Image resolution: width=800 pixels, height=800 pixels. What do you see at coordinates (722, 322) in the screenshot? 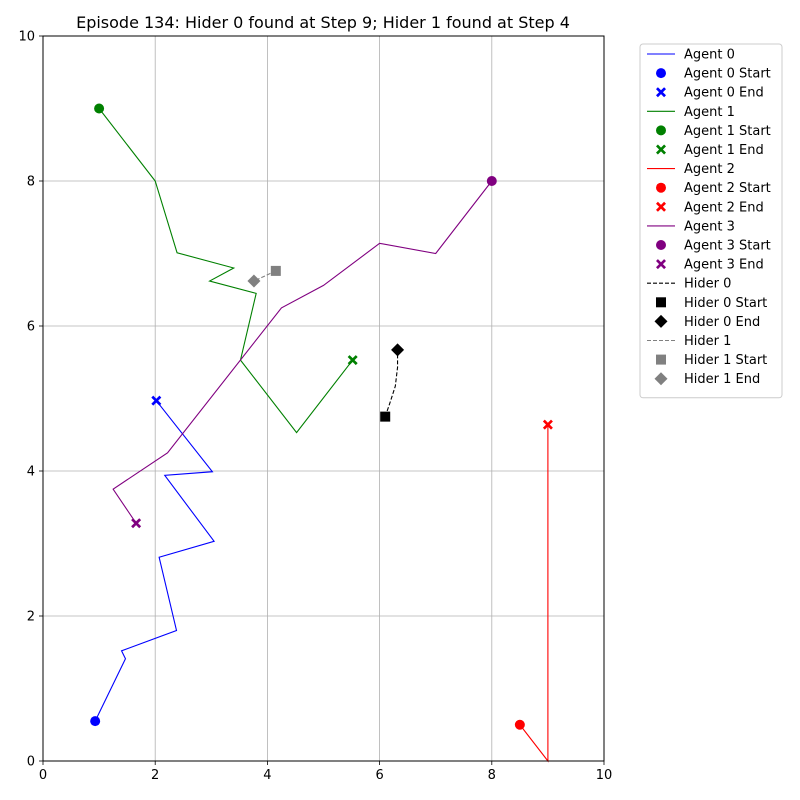
I see `legend-label-hider-0-end: Hider 0 End` at bounding box center [722, 322].